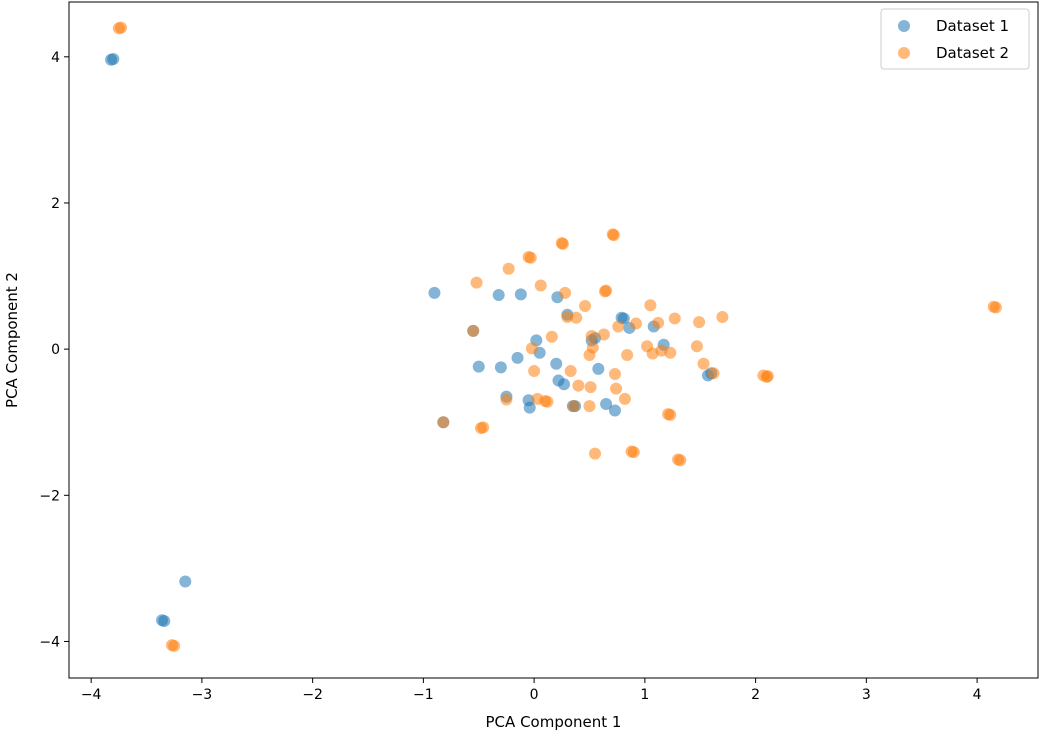 The height and width of the screenshot is (736, 1052). I want to click on legend-box, so click(955, 39).